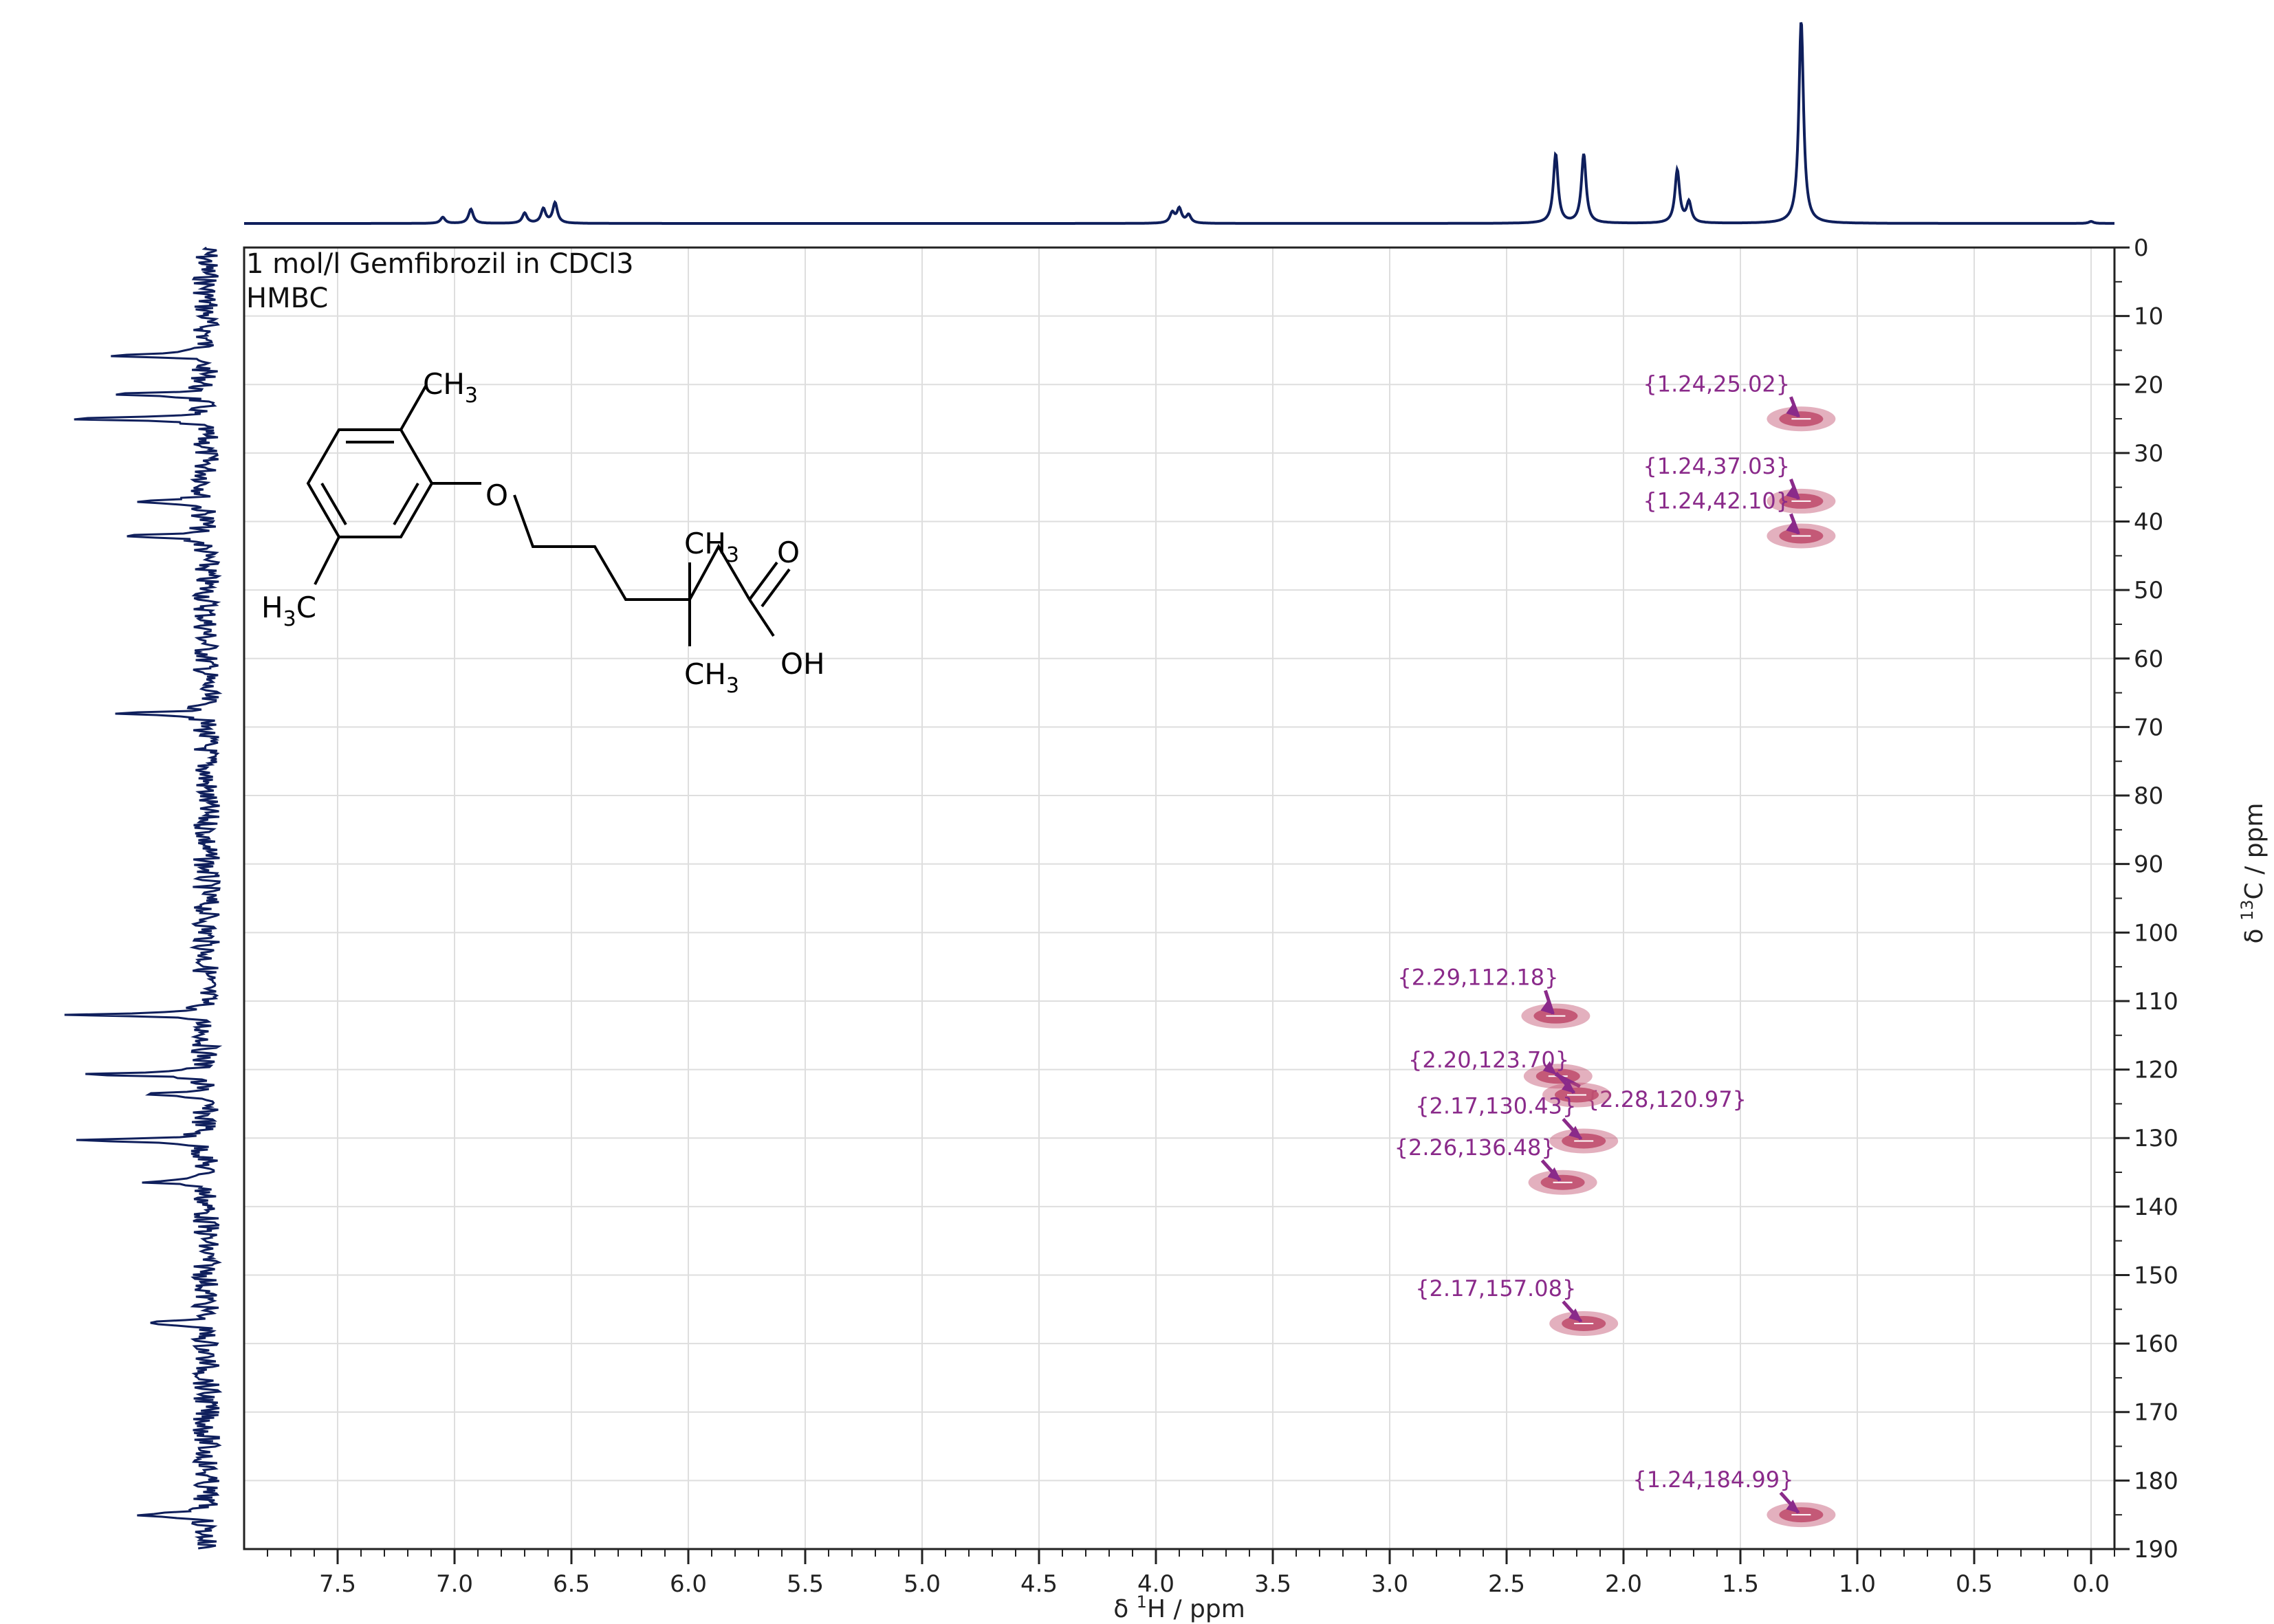 The width and height of the screenshot is (2274, 1624). What do you see at coordinates (2148, 522) in the screenshot?
I see `y-tick-label-4: 40` at bounding box center [2148, 522].